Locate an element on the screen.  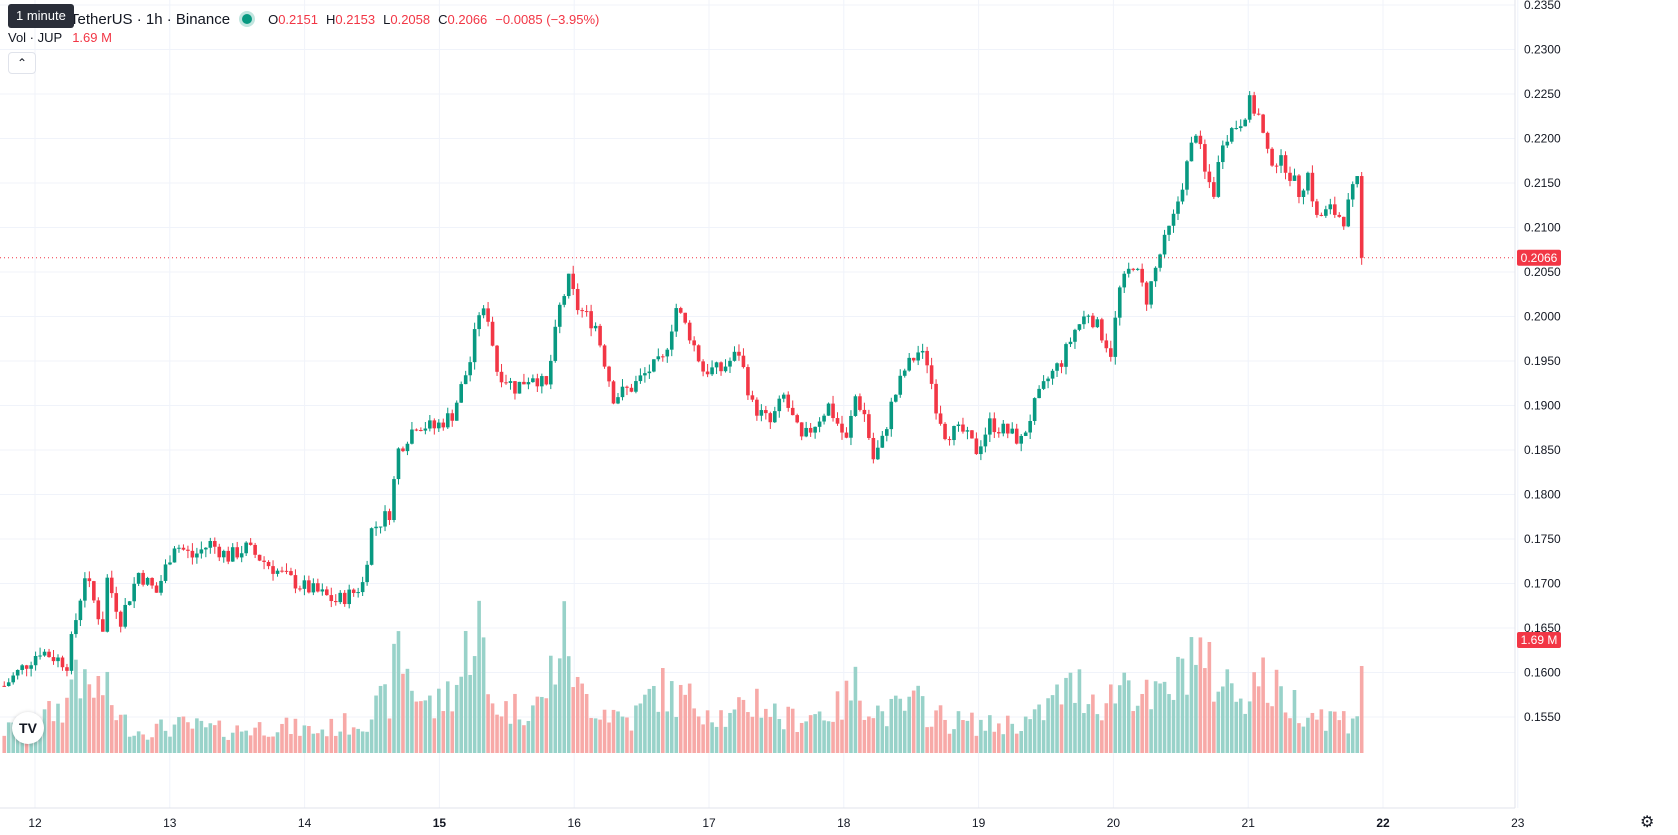
gear-icon: ⚙ is located at coordinates (1647, 822).